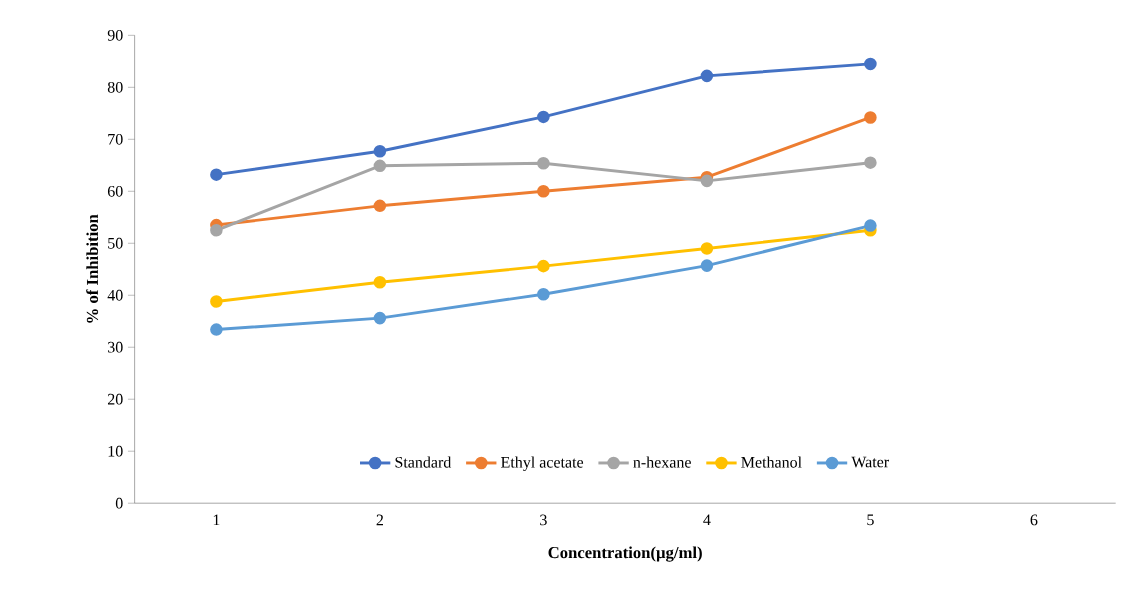 The image size is (1133, 590). Describe the element at coordinates (115, 399) in the screenshot. I see `y-tick-label: 20` at that location.